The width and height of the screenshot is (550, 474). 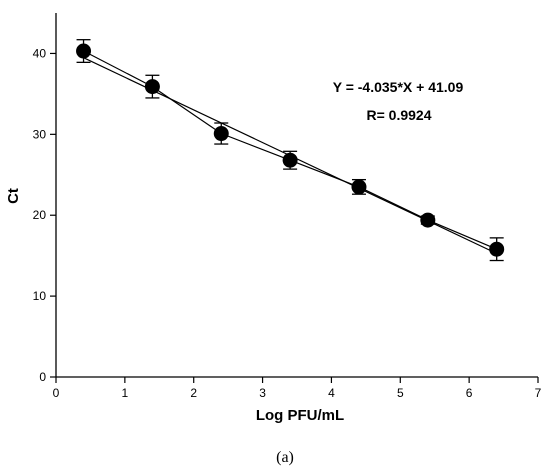 What do you see at coordinates (400, 393) in the screenshot?
I see `x-tick-label: 5` at bounding box center [400, 393].